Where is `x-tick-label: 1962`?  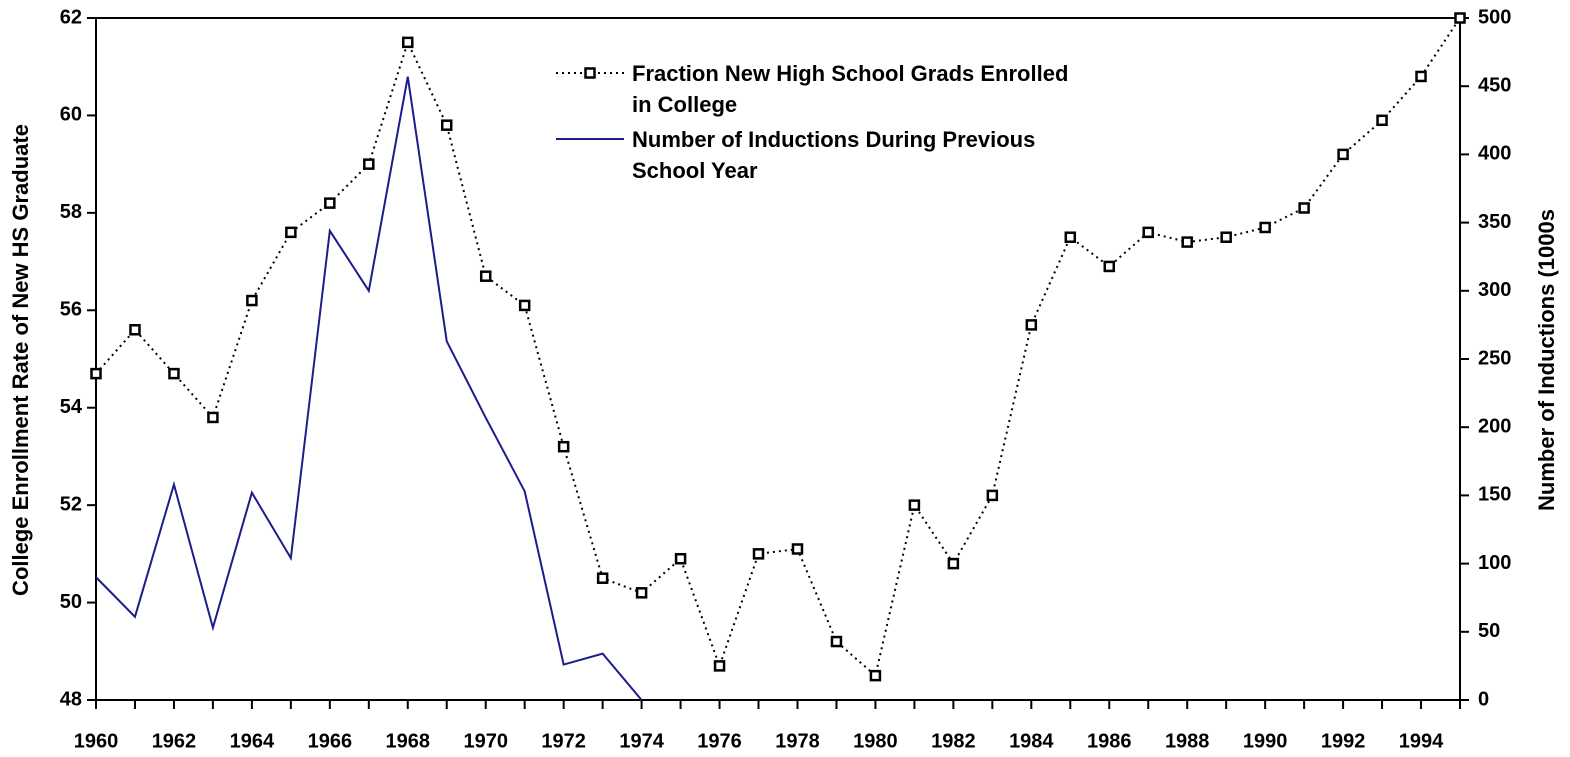 x-tick-label: 1962 is located at coordinates (174, 741).